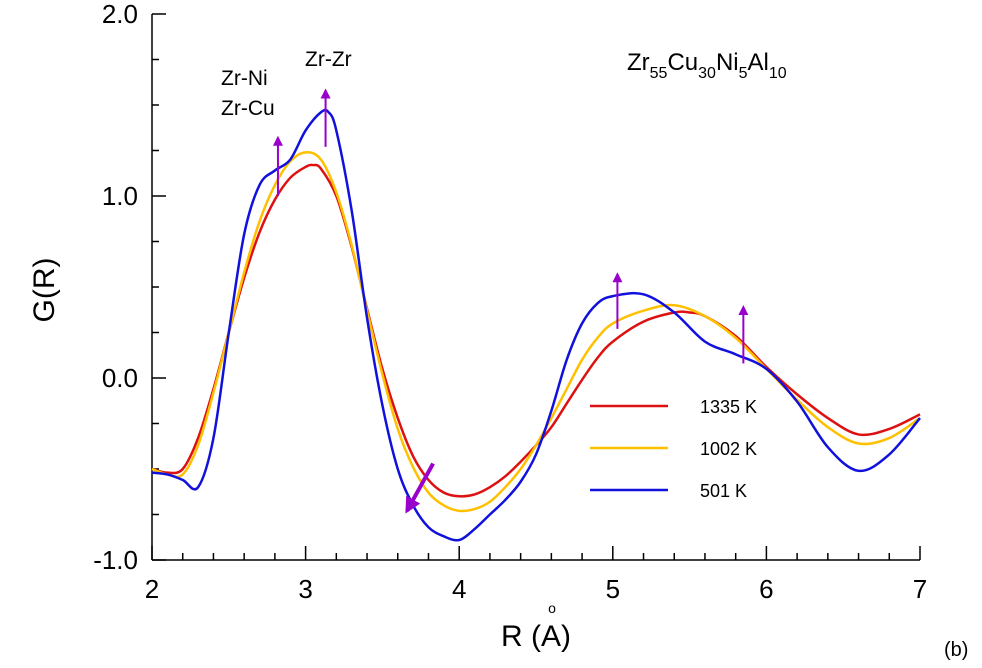 Image resolution: width=982 pixels, height=668 pixels. Describe the element at coordinates (552, 608) in the screenshot. I see `x-axis-label-ring: o` at that location.